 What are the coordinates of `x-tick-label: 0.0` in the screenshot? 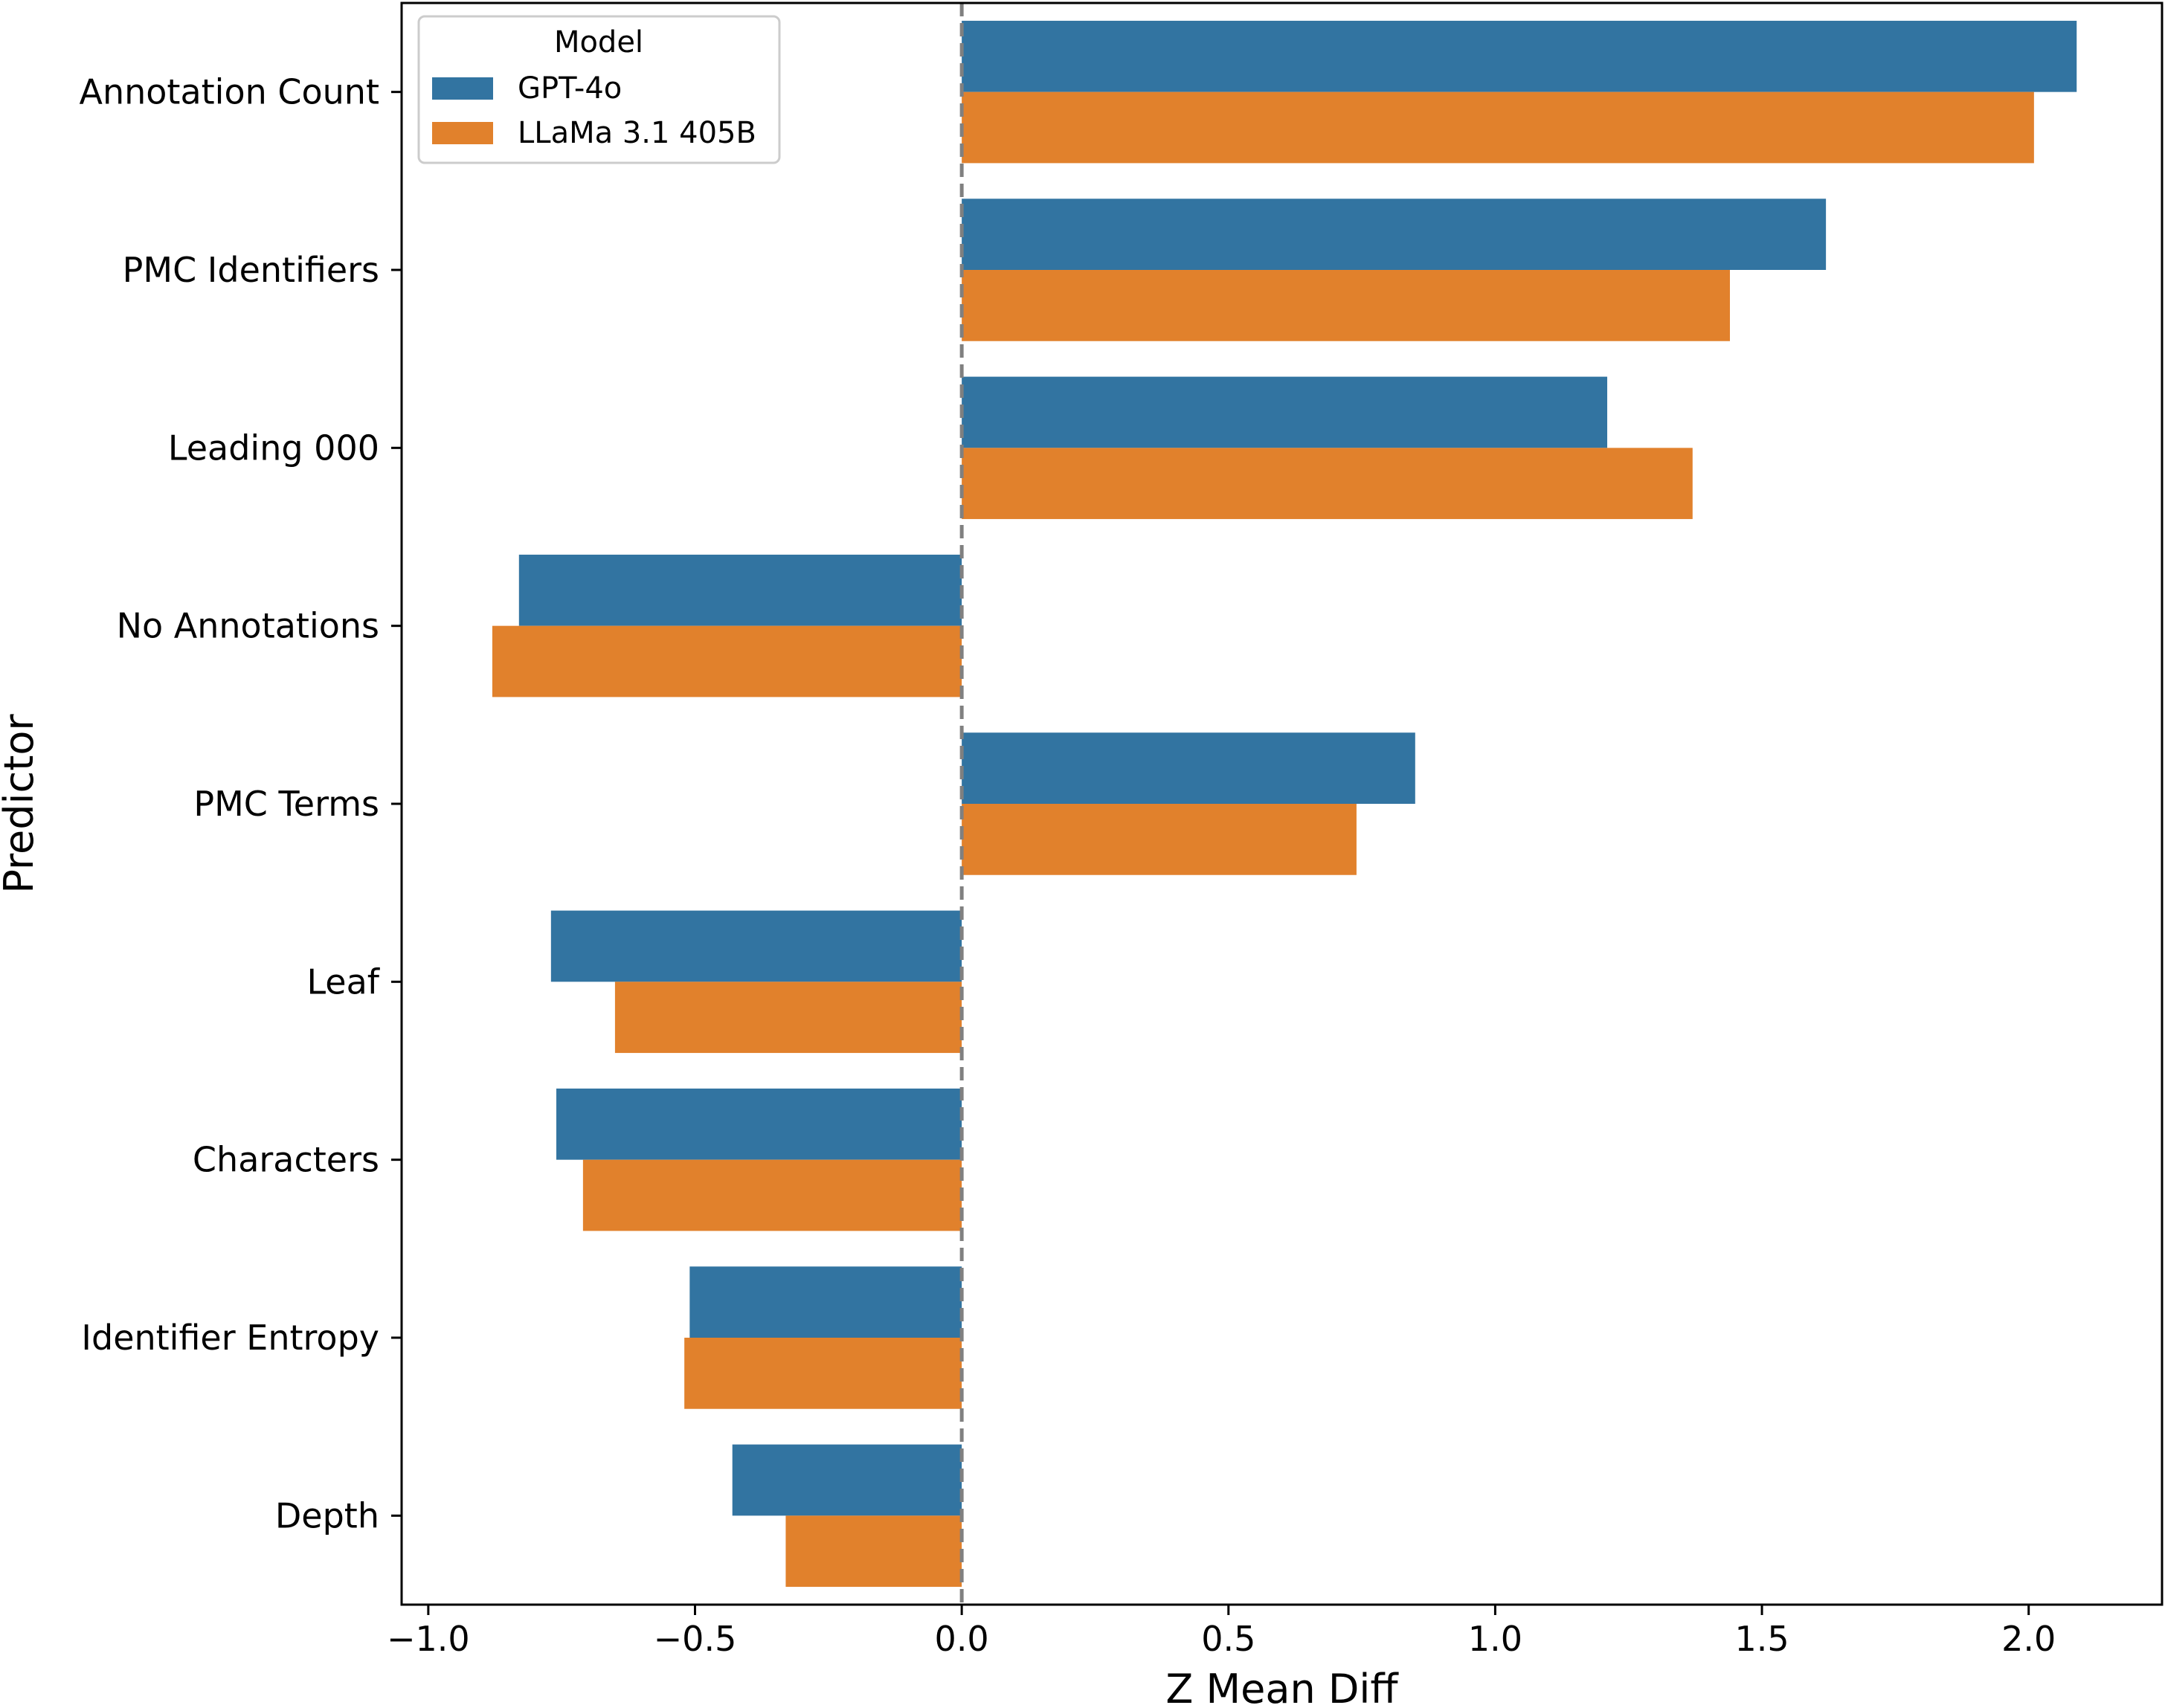 It's located at (962, 1639).